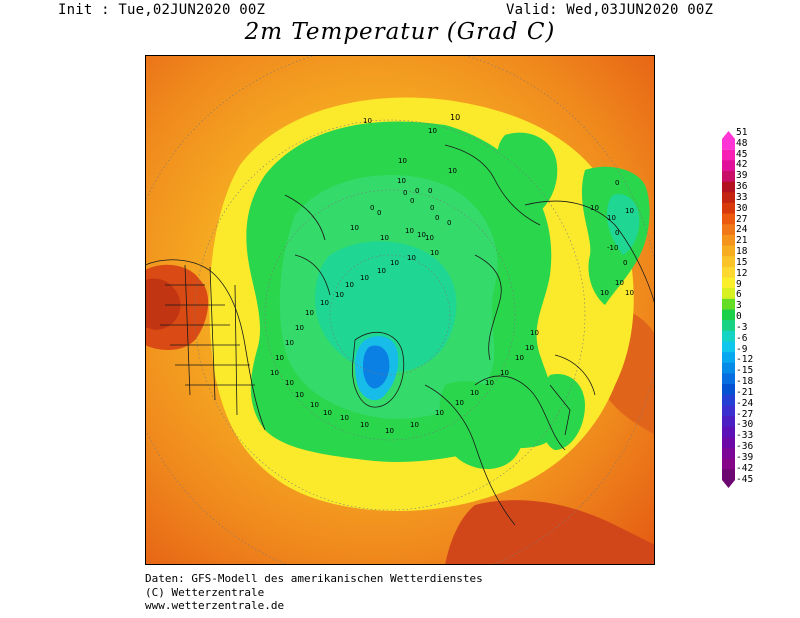 The image size is (800, 618). Describe the element at coordinates (386, 307) in the screenshot. I see `central-arctic-cold` at that location.